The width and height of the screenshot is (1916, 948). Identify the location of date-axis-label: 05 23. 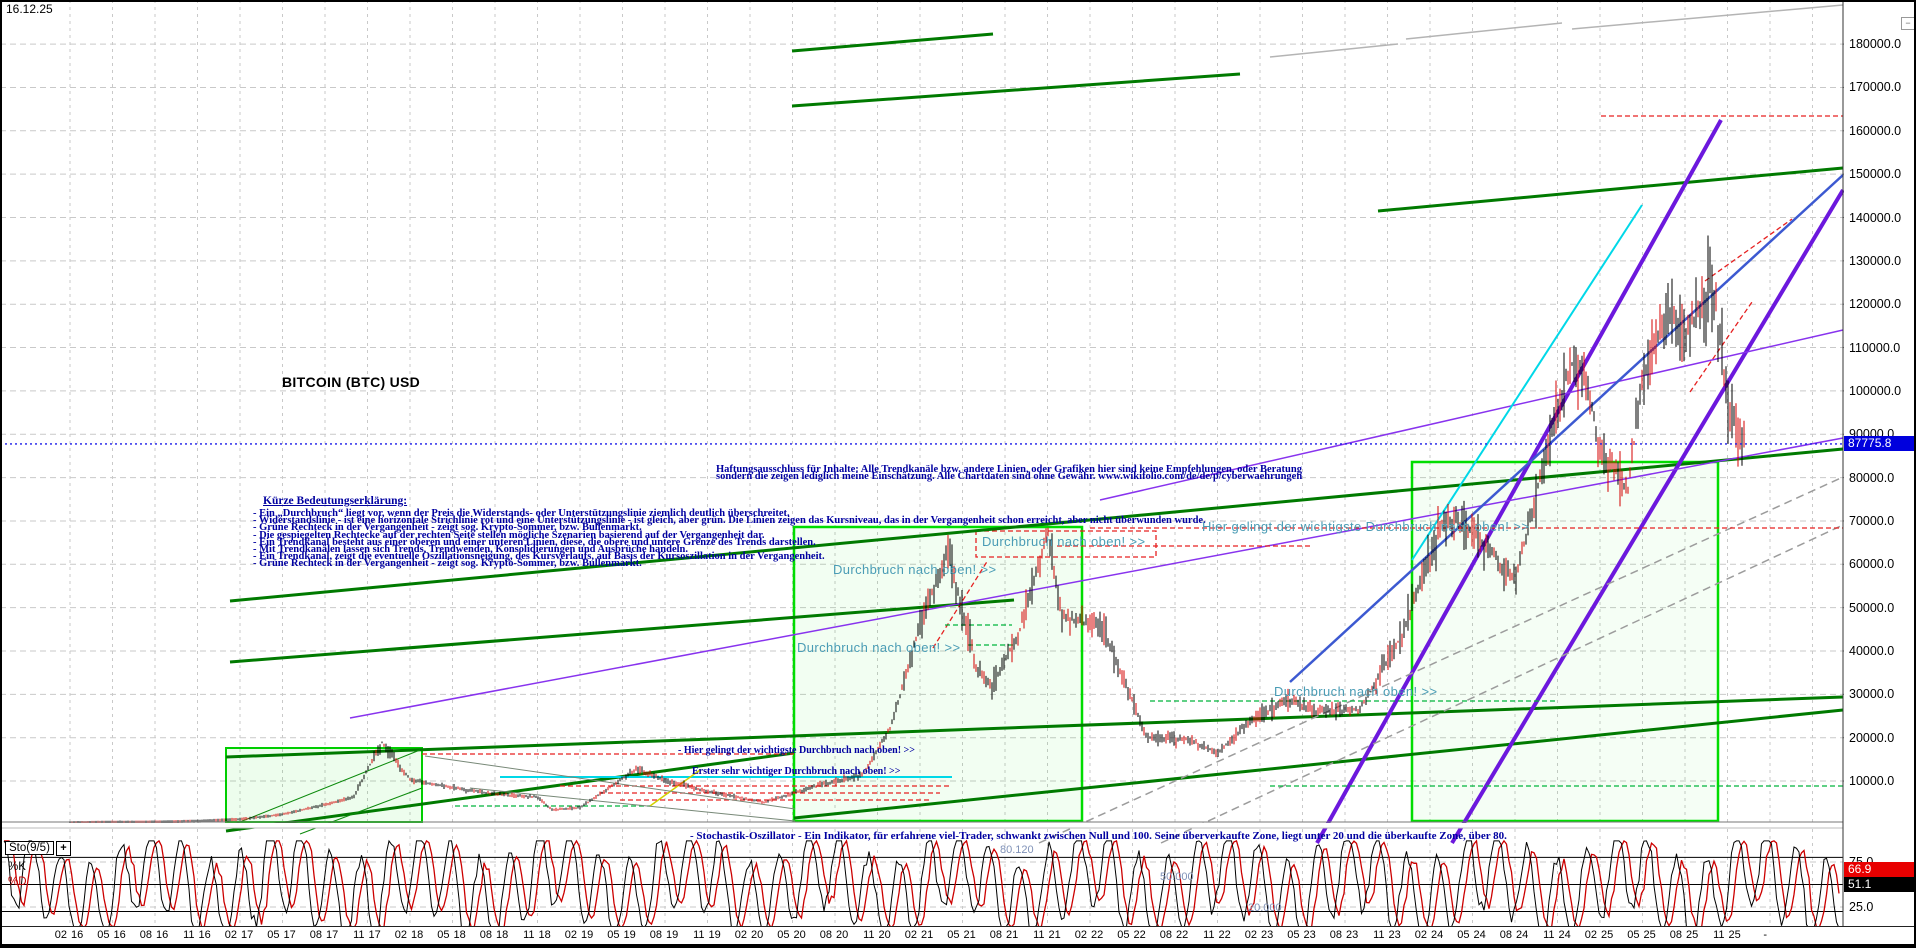
(1301, 935).